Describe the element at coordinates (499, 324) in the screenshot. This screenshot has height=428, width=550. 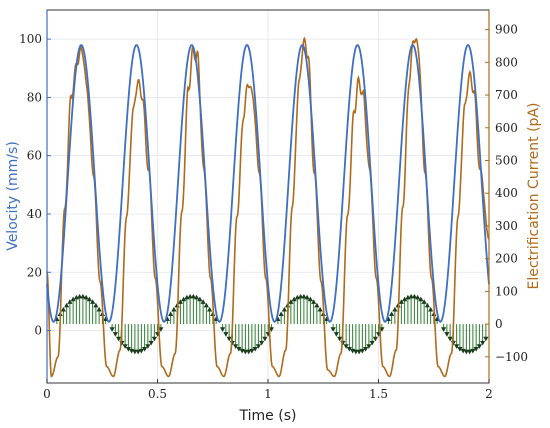
I see `right-tick-label: 0` at that location.